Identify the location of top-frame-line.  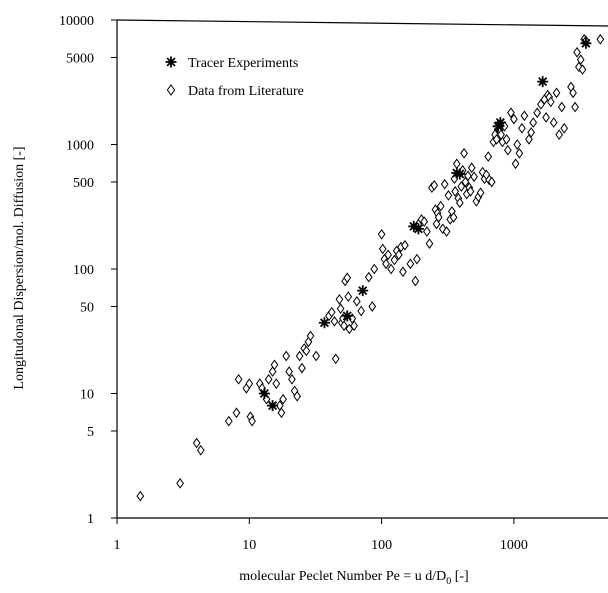
(362, 23).